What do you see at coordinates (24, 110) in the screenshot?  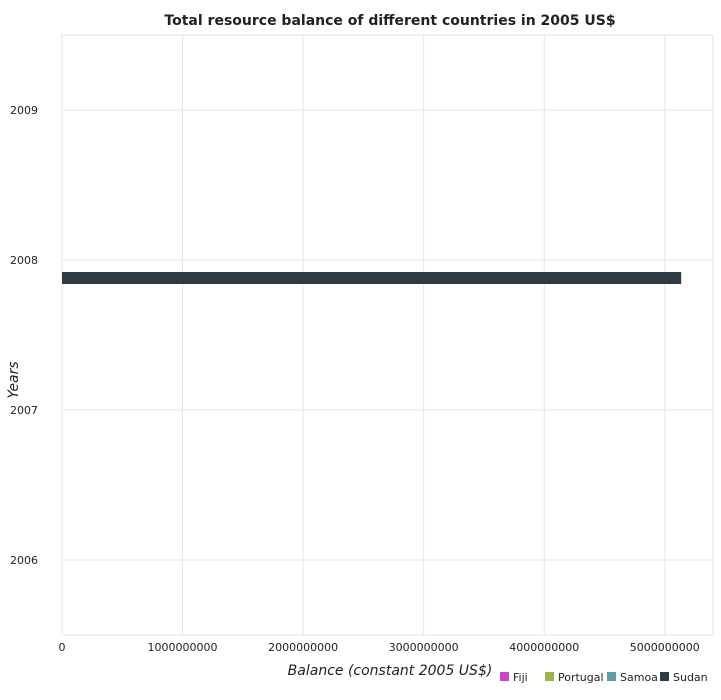 I see `y-tick-label: 2009` at bounding box center [24, 110].